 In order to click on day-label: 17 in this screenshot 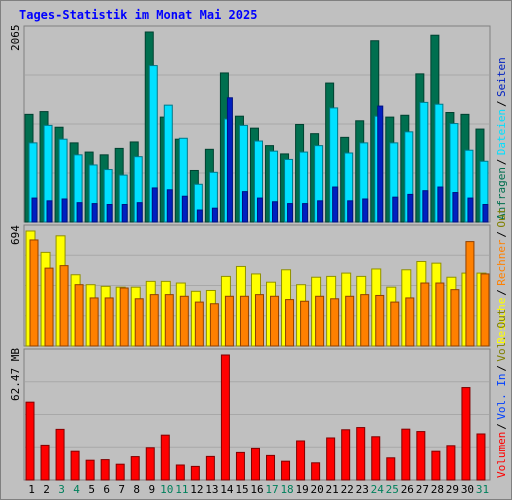, I will do `click(271, 489)`.